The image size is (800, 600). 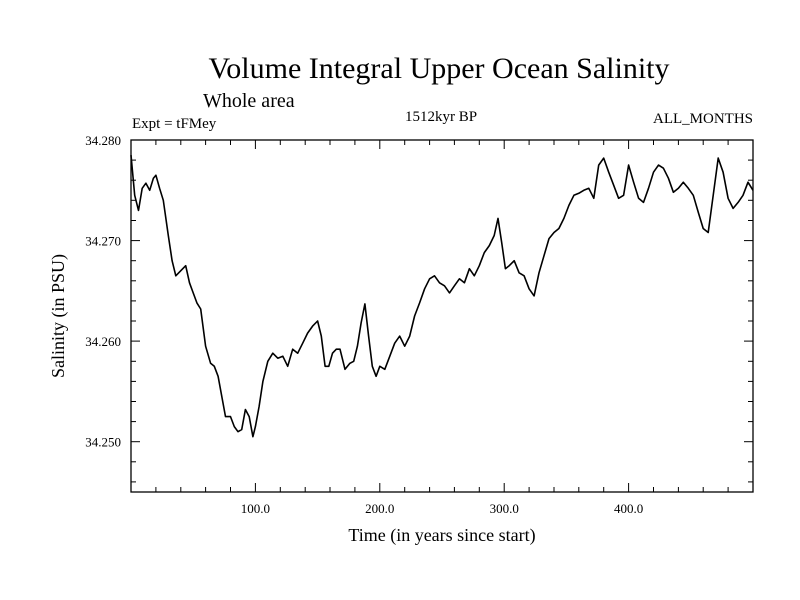 I want to click on y-tick-label: 34.260, so click(x=103, y=341).